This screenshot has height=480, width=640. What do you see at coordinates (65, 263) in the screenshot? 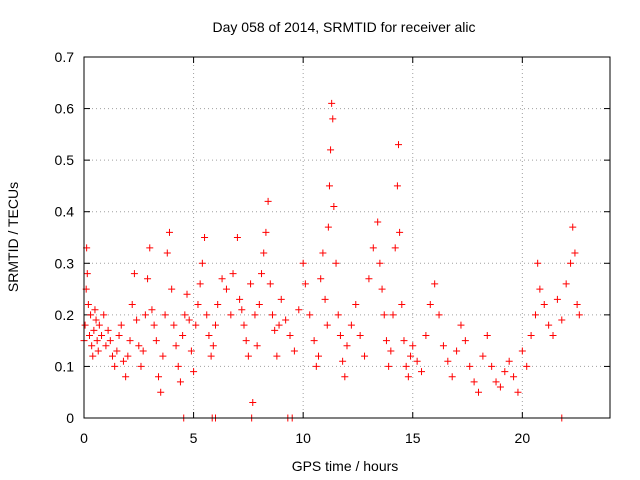
I see `y-tick-label: 0.3` at bounding box center [65, 263].